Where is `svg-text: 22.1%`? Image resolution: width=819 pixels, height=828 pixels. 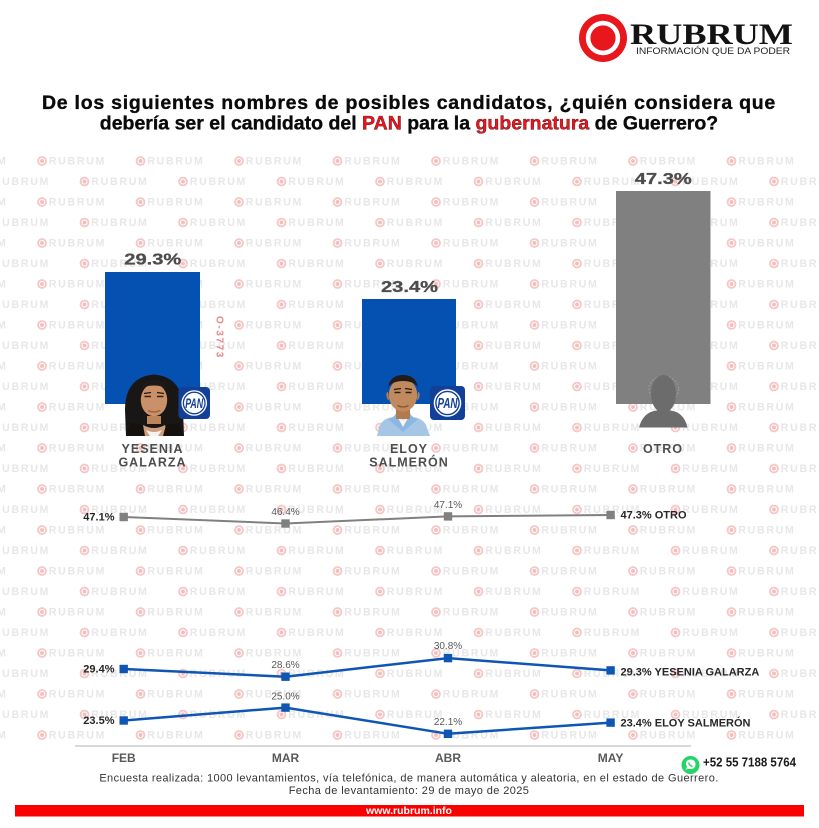
svg-text: 22.1% is located at coordinates (448, 722).